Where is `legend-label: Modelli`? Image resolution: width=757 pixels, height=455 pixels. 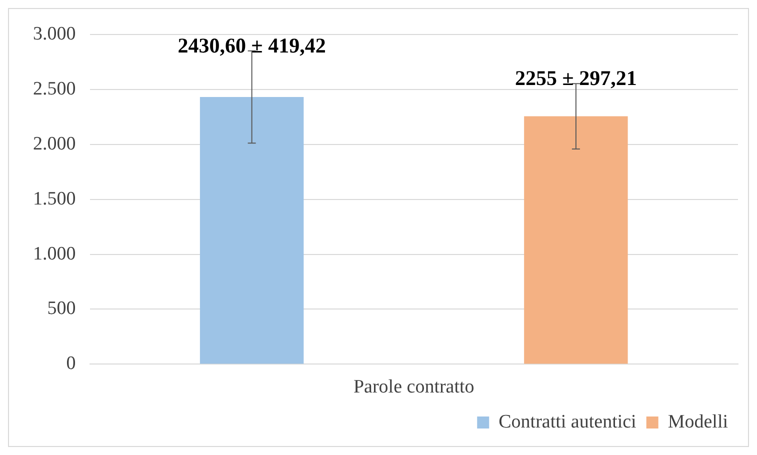
legend-label: Modelli is located at coordinates (698, 421).